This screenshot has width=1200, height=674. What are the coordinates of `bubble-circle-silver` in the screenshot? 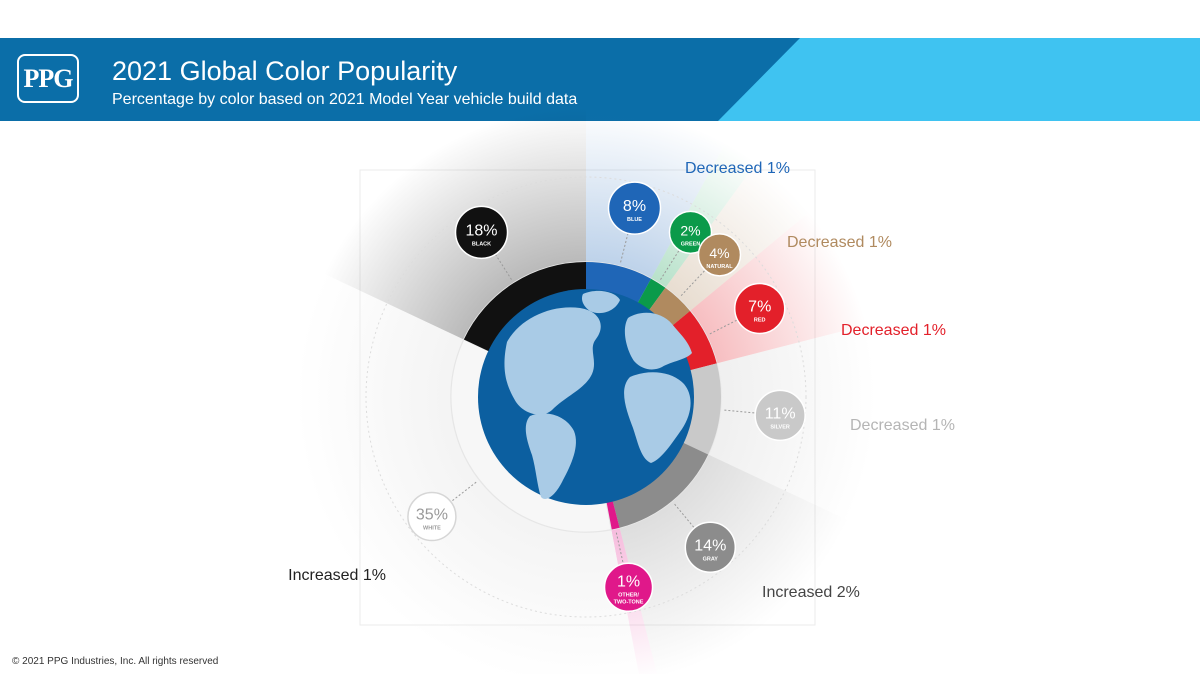 It's located at (780, 415).